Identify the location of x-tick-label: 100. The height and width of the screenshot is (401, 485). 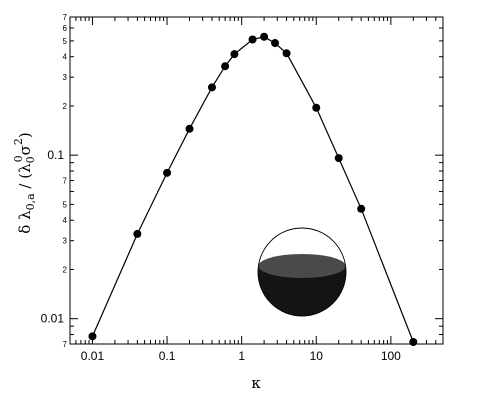
(391, 356).